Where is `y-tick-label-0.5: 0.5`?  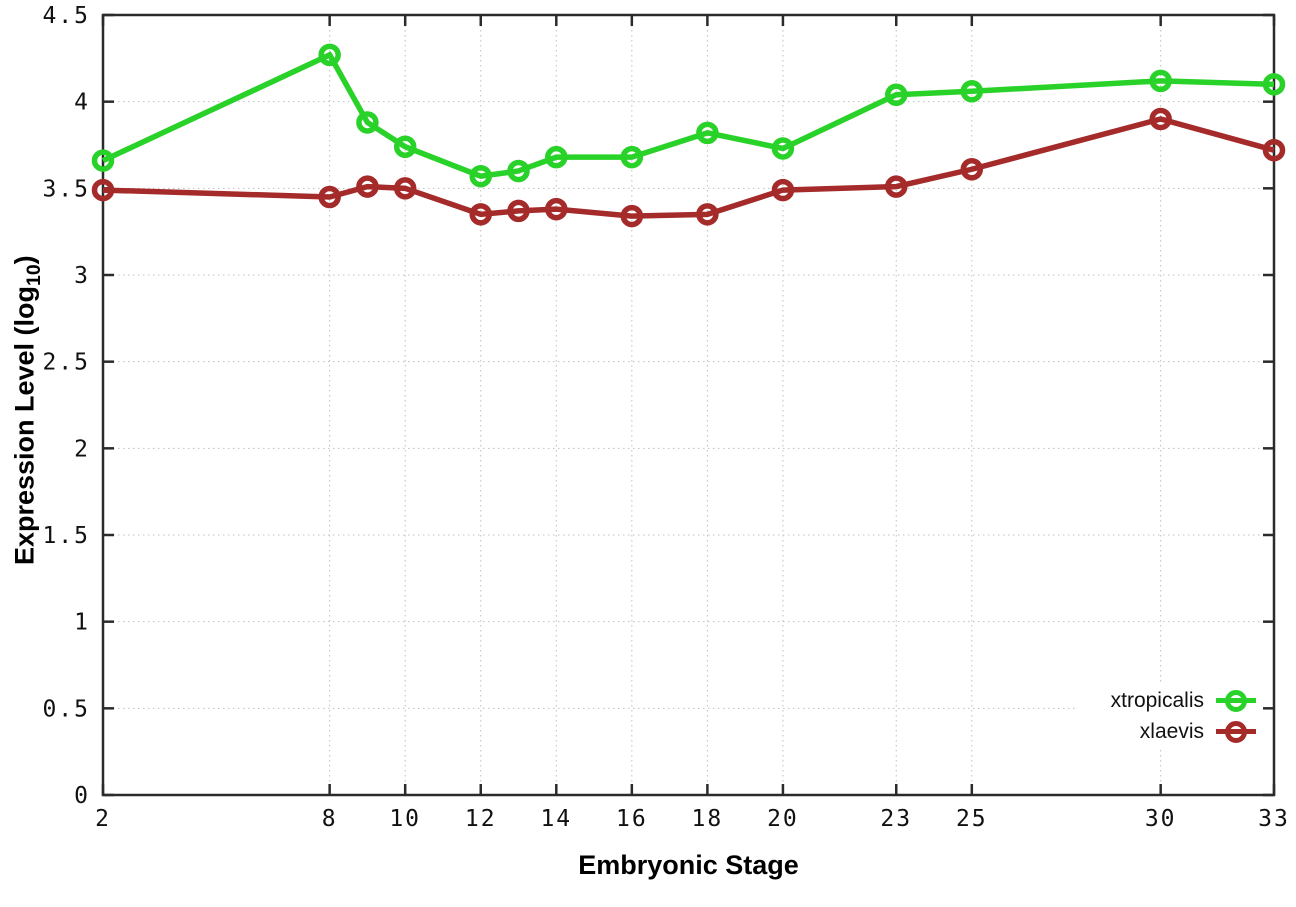 y-tick-label-0.5: 0.5 is located at coordinates (66, 709).